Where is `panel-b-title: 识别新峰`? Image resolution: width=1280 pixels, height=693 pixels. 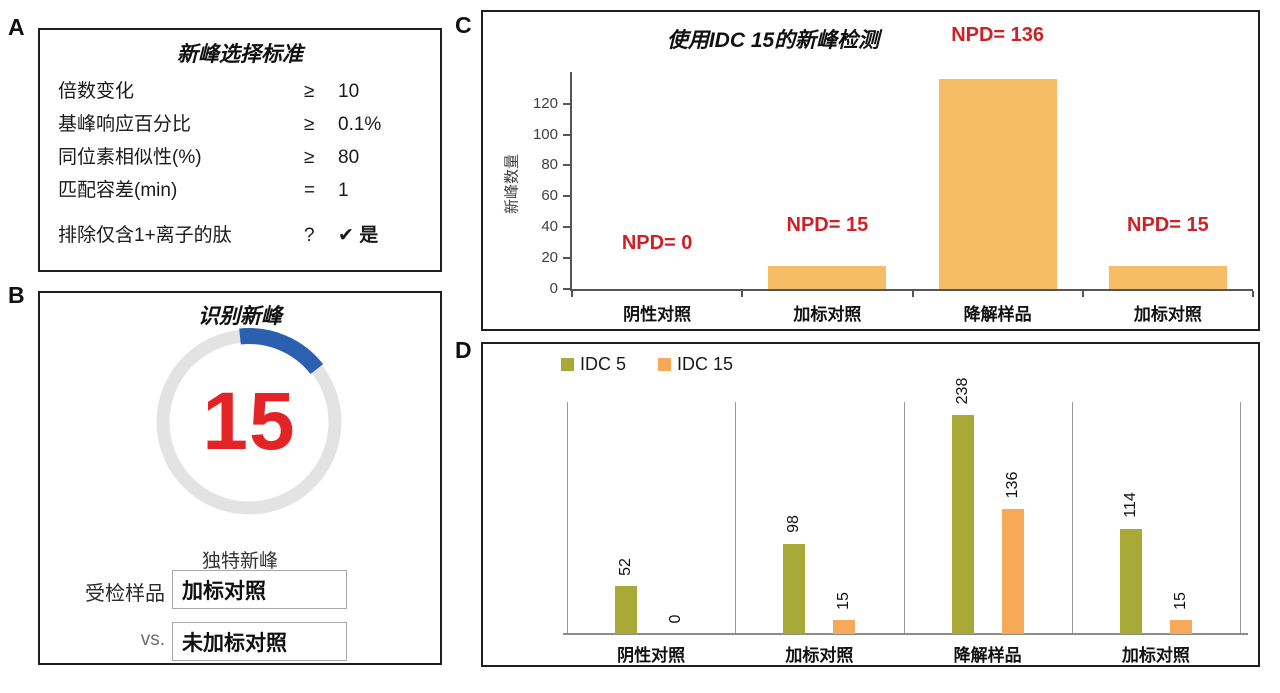
panel-b-title: 识别新峰 is located at coordinates (240, 316).